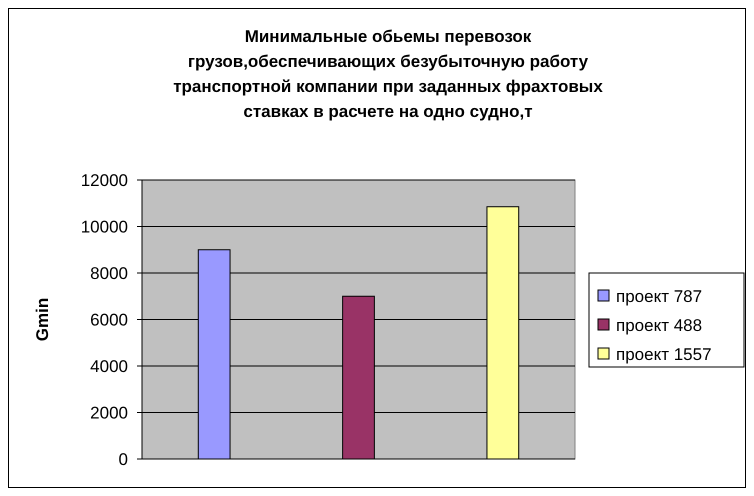 This screenshot has height=496, width=754. I want to click on chart-title: Минимальные обьемы перевозок грузов,обеспечивающих безубыточную работу транспортной компании при заданных фрахтовых ставках в расчете на одно судно,т, so click(388, 74).